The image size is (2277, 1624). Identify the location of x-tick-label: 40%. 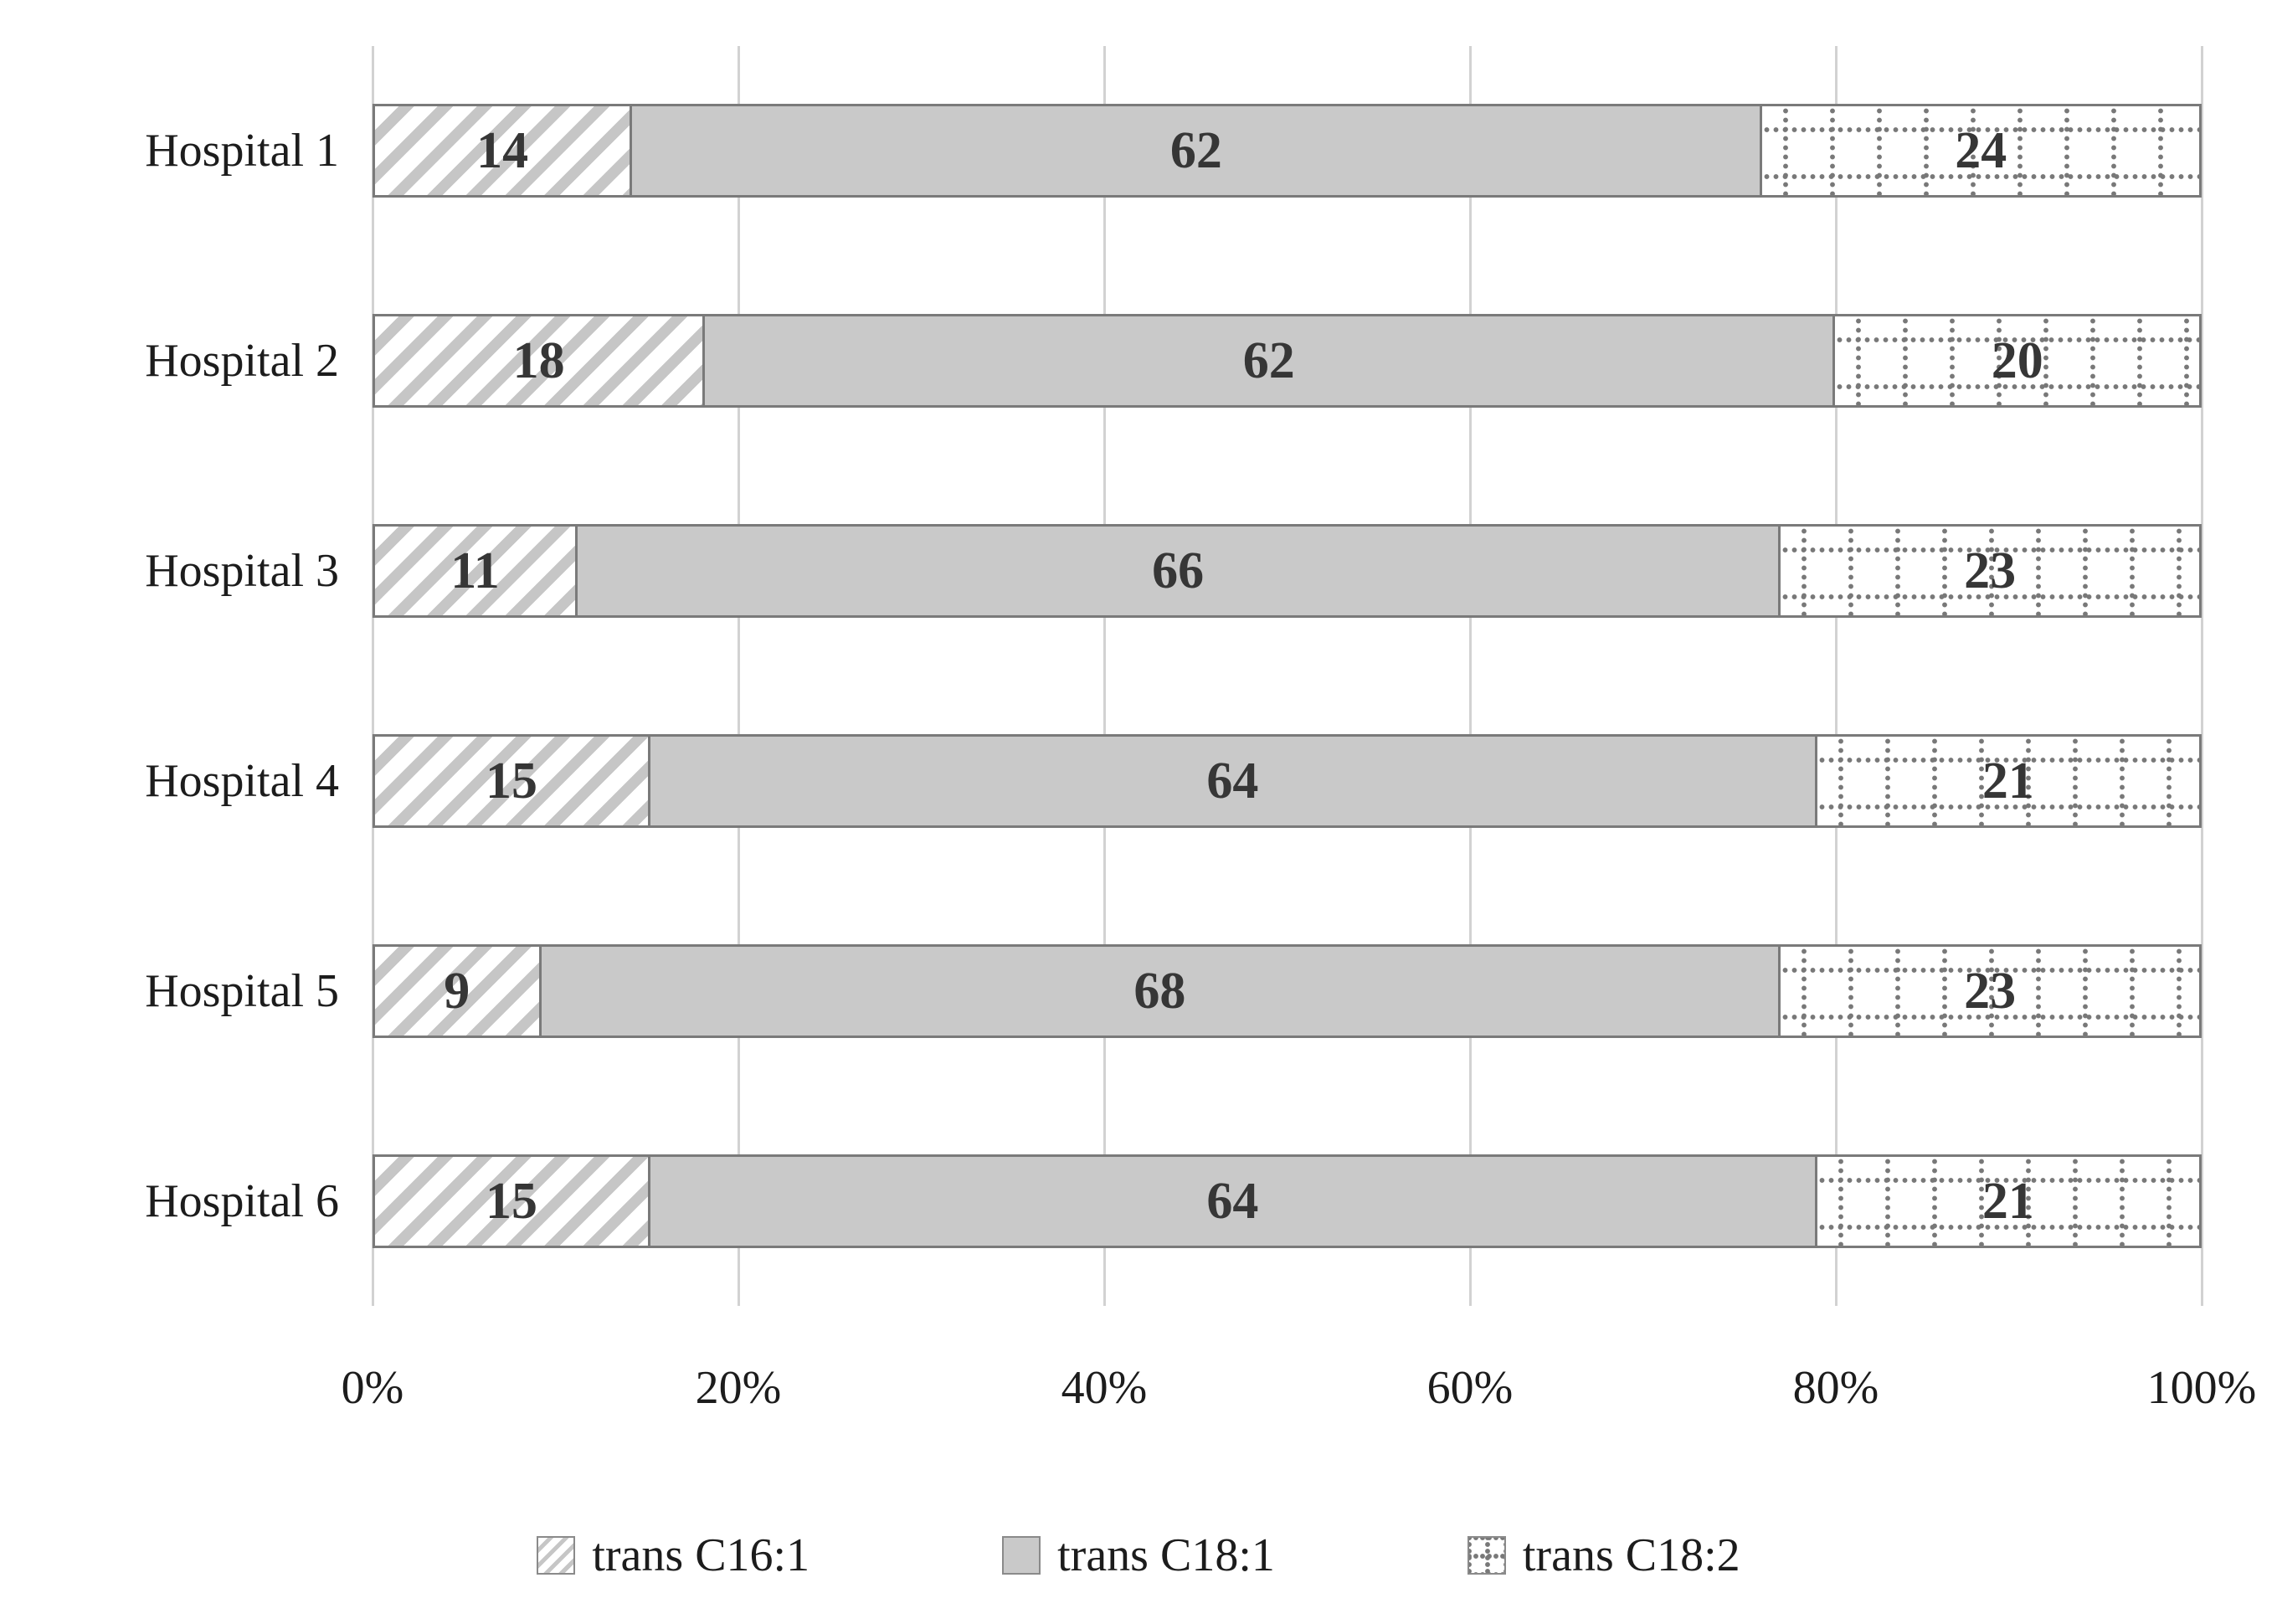
(1104, 1388).